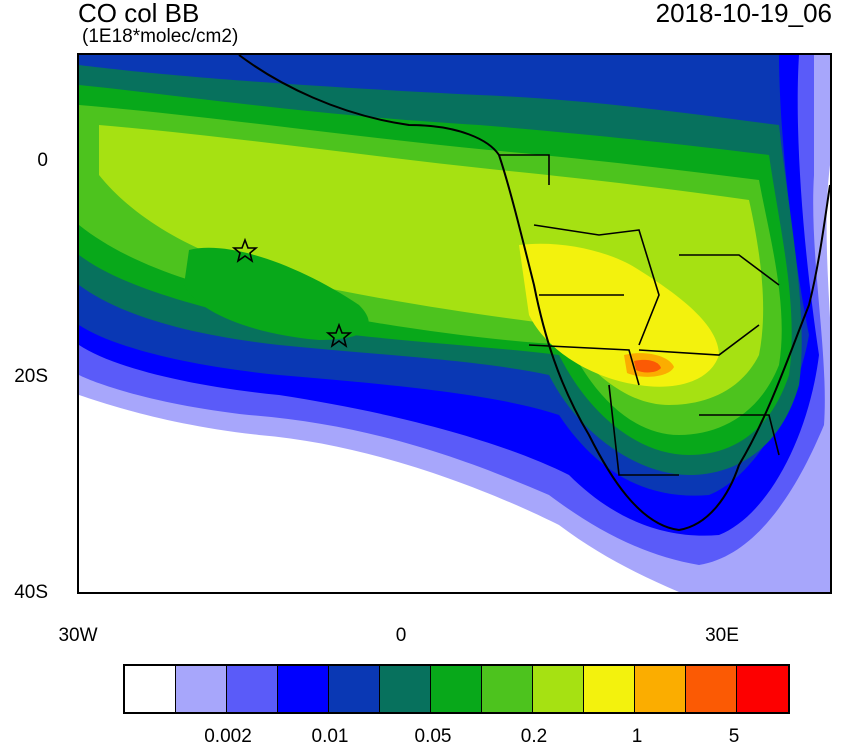 The width and height of the screenshot is (850, 748). I want to click on y-tick-20s: 20S, so click(31, 376).